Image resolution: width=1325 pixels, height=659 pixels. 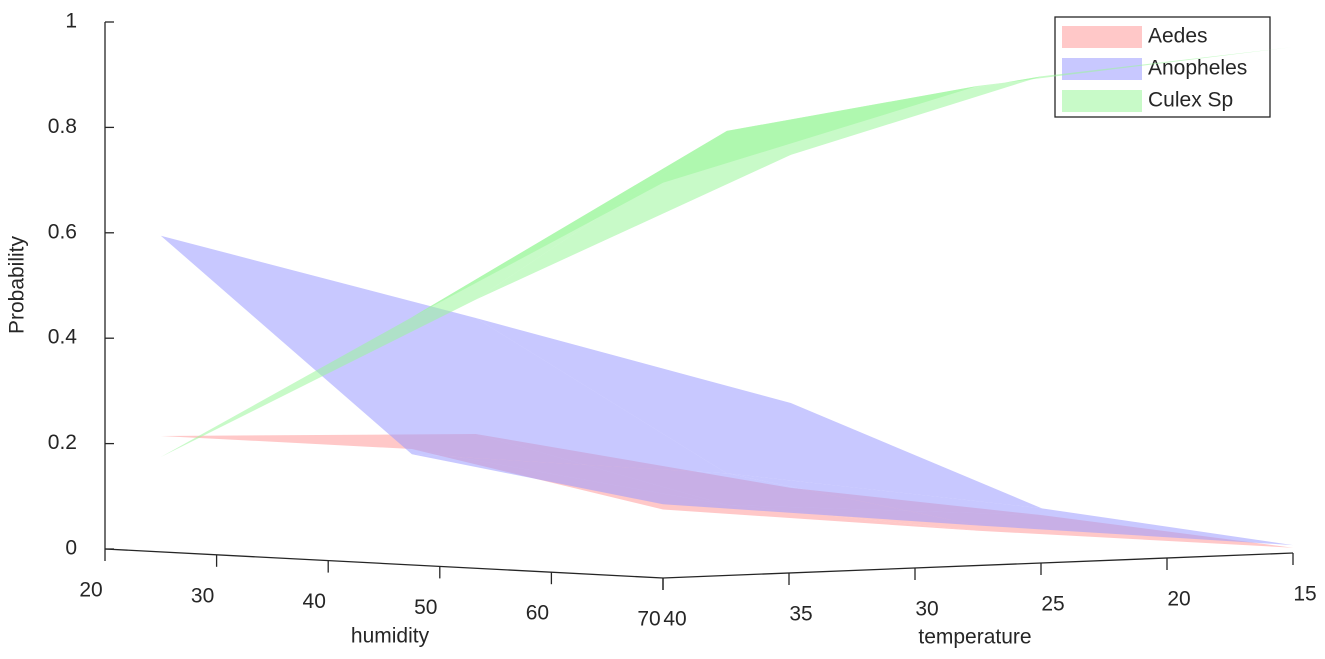 What do you see at coordinates (800, 614) in the screenshot?
I see `y-tick-label: 35` at bounding box center [800, 614].